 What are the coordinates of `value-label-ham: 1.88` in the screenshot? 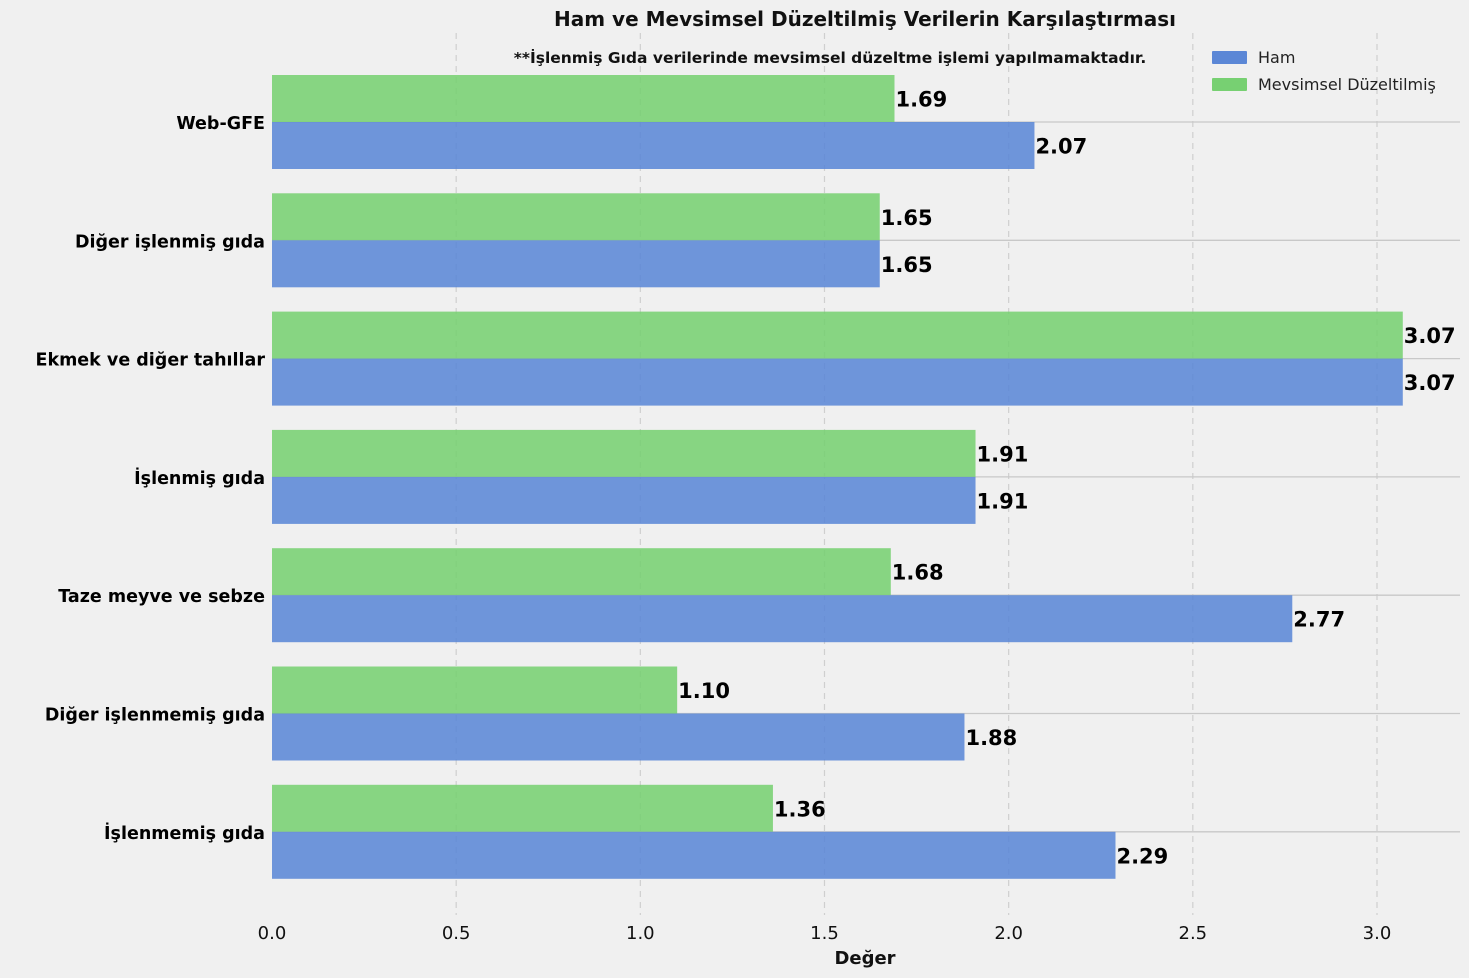 It's located at (991, 738).